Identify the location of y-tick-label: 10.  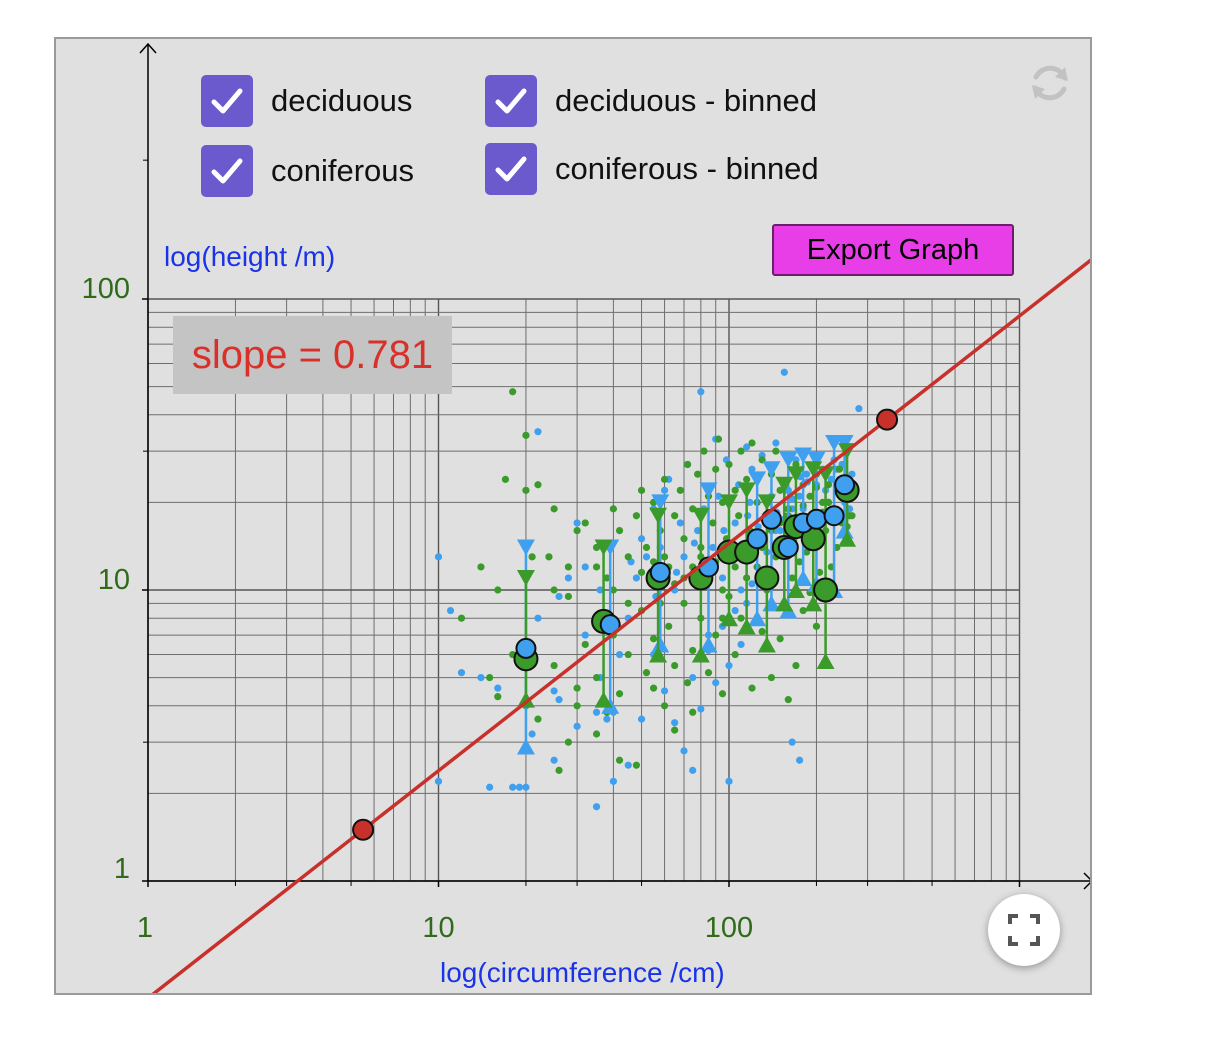
(114, 580).